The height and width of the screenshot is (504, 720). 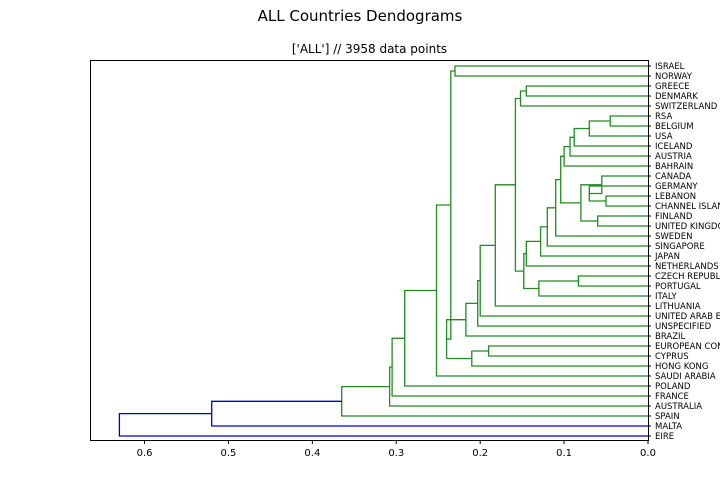 I want to click on x-tick-label: 0.0, so click(x=648, y=453).